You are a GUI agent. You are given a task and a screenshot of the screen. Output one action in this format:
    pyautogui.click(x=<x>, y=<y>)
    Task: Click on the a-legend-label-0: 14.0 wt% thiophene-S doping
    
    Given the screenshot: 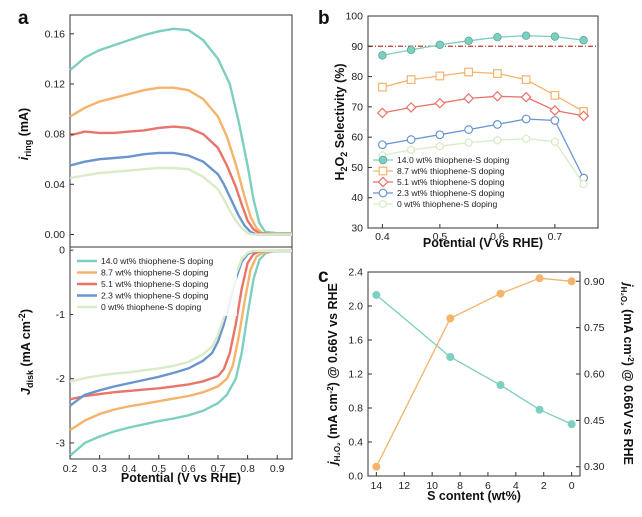 What is the action you would take?
    pyautogui.click(x=157, y=261)
    